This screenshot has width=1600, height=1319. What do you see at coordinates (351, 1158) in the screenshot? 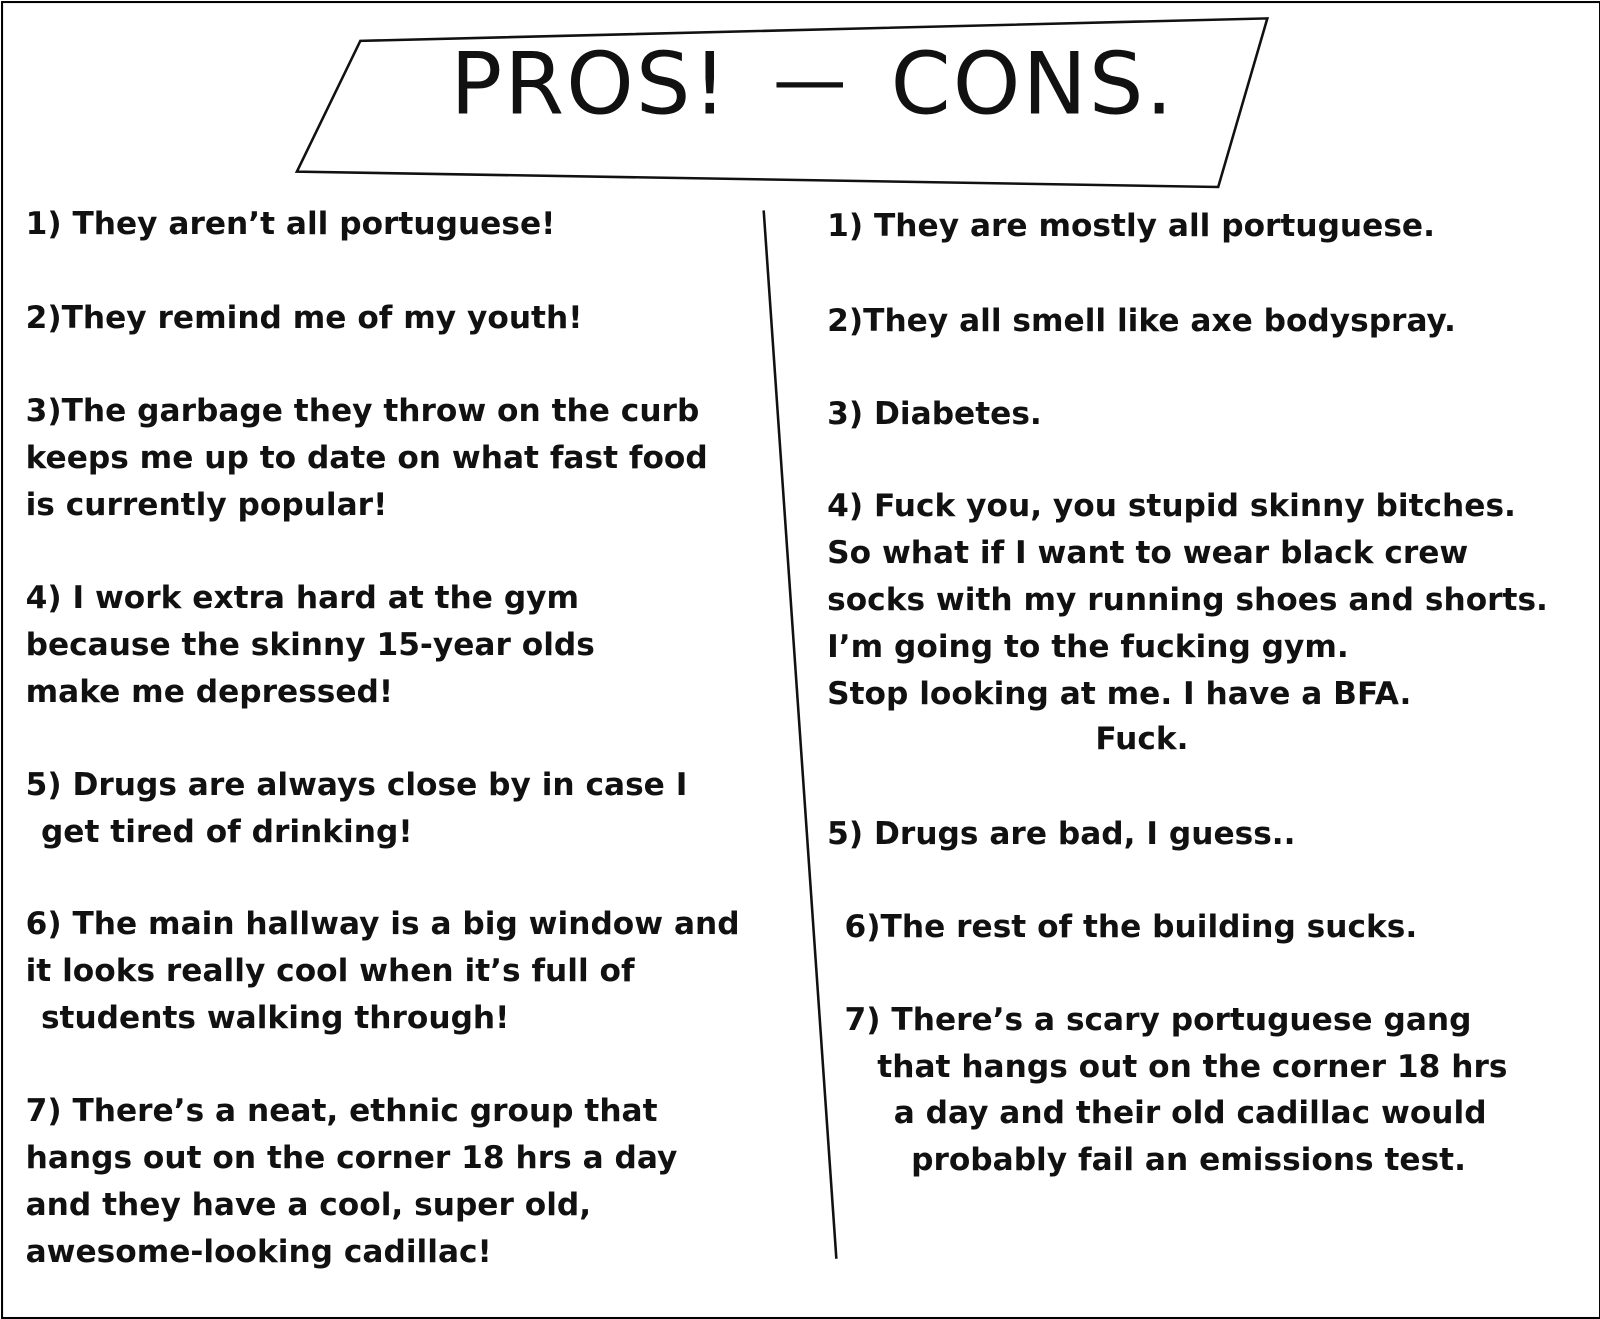
I see `pros-item-line: hangs out on the corner 18 hrs a day` at bounding box center [351, 1158].